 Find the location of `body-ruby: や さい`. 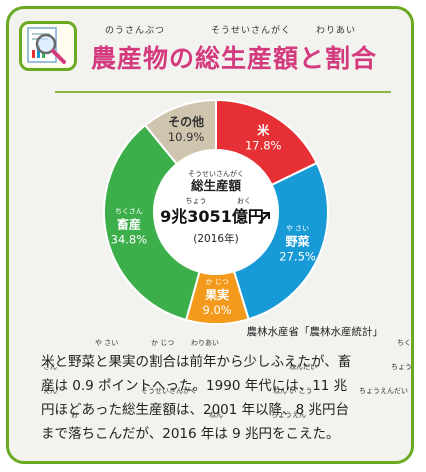

body-ruby: や さい is located at coordinates (107, 343).